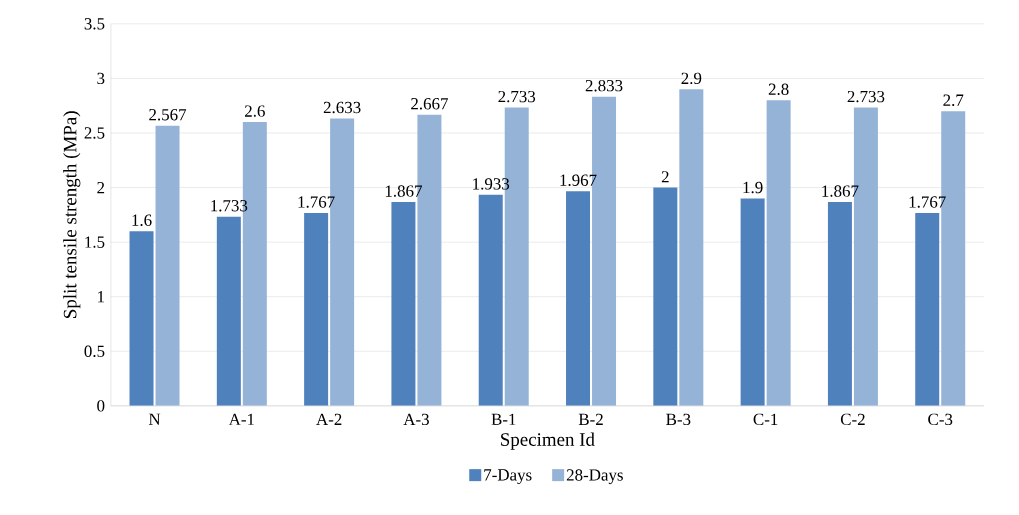  What do you see at coordinates (241, 419) in the screenshot?
I see `x-tick-label: A-1` at bounding box center [241, 419].